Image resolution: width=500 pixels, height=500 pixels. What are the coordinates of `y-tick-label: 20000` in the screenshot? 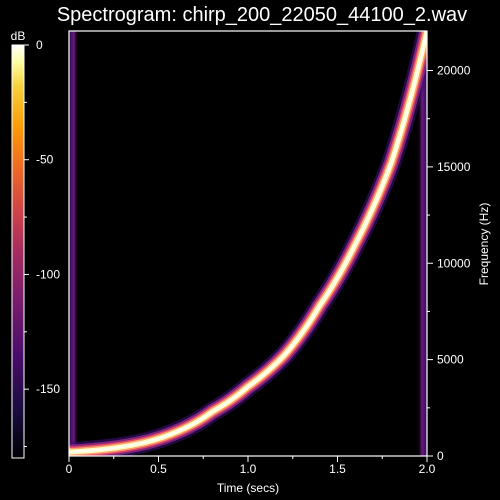 It's located at (454, 71).